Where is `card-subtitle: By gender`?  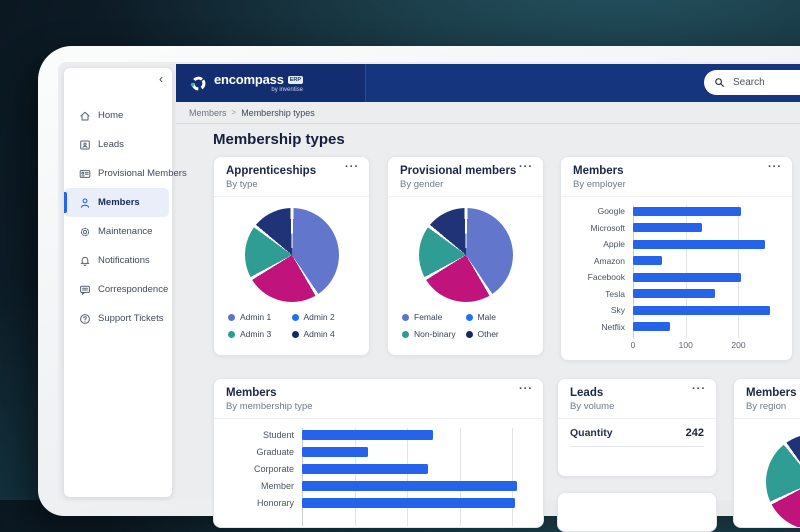
card-subtitle: By gender is located at coordinates (422, 184).